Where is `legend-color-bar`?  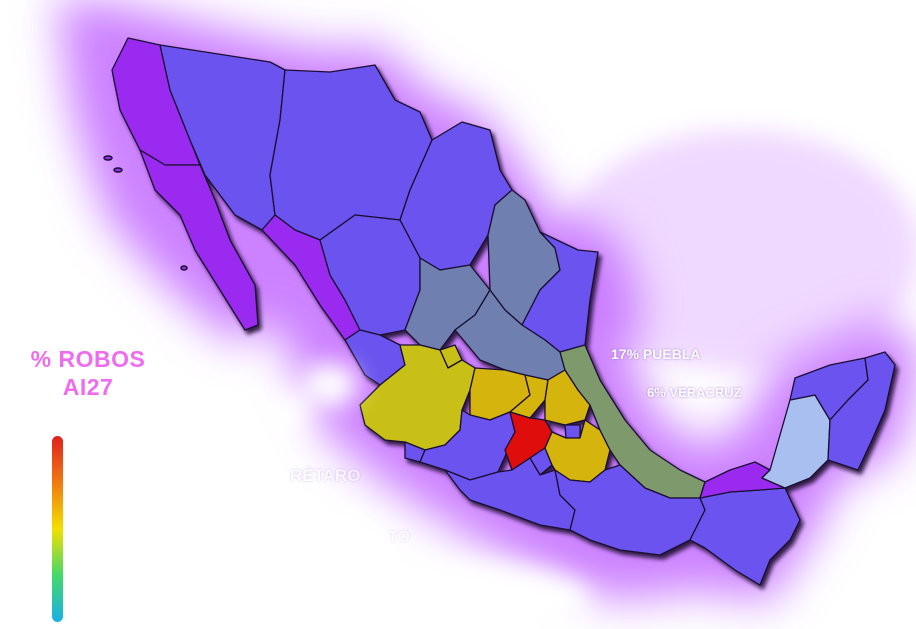
legend-color-bar is located at coordinates (57, 529).